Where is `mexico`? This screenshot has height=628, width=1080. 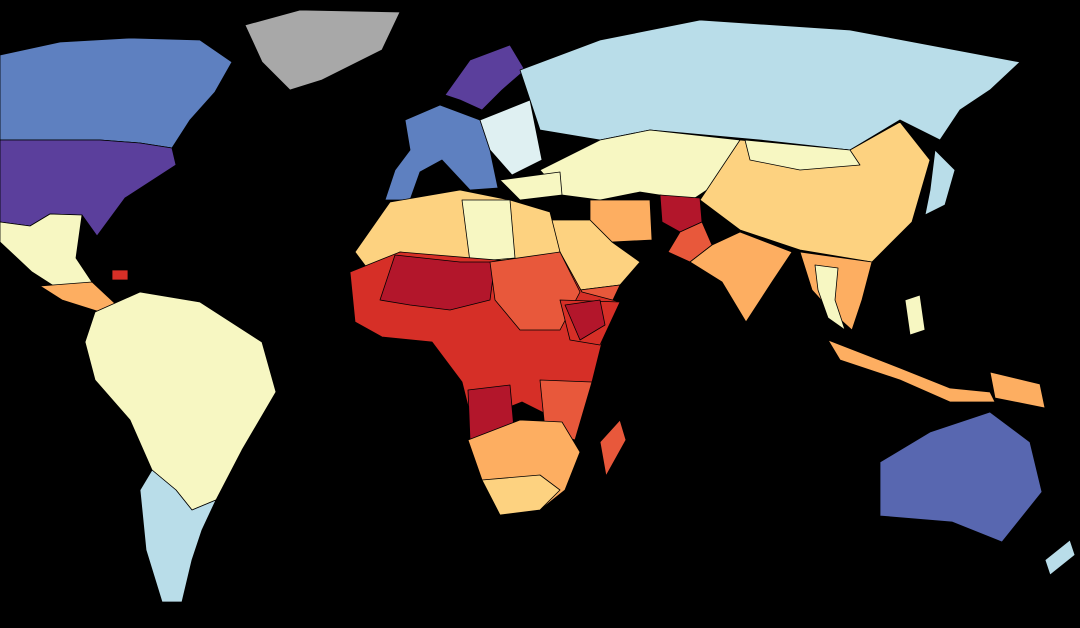
mexico is located at coordinates (46, 252).